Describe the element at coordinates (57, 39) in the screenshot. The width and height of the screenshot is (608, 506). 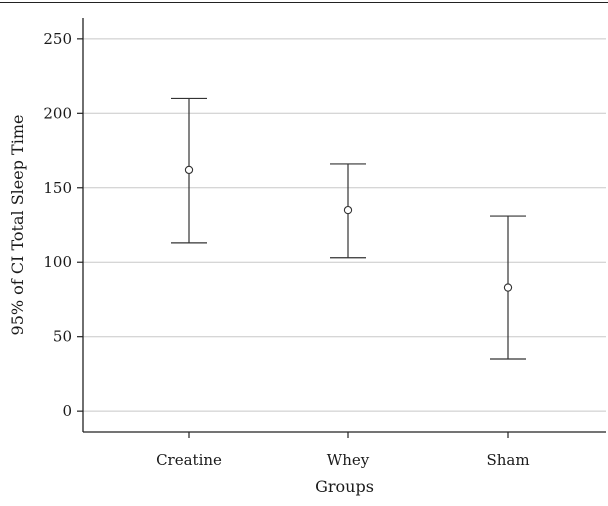
I see `y-tick-label: 250` at that location.